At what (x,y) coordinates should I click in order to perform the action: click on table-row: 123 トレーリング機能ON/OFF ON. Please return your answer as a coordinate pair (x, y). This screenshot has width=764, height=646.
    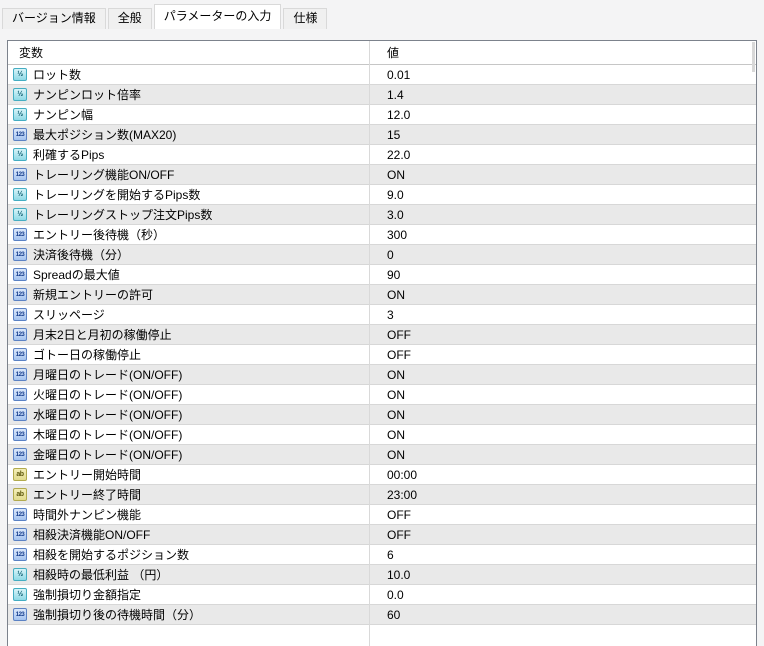
    Looking at the image, I should click on (382, 175).